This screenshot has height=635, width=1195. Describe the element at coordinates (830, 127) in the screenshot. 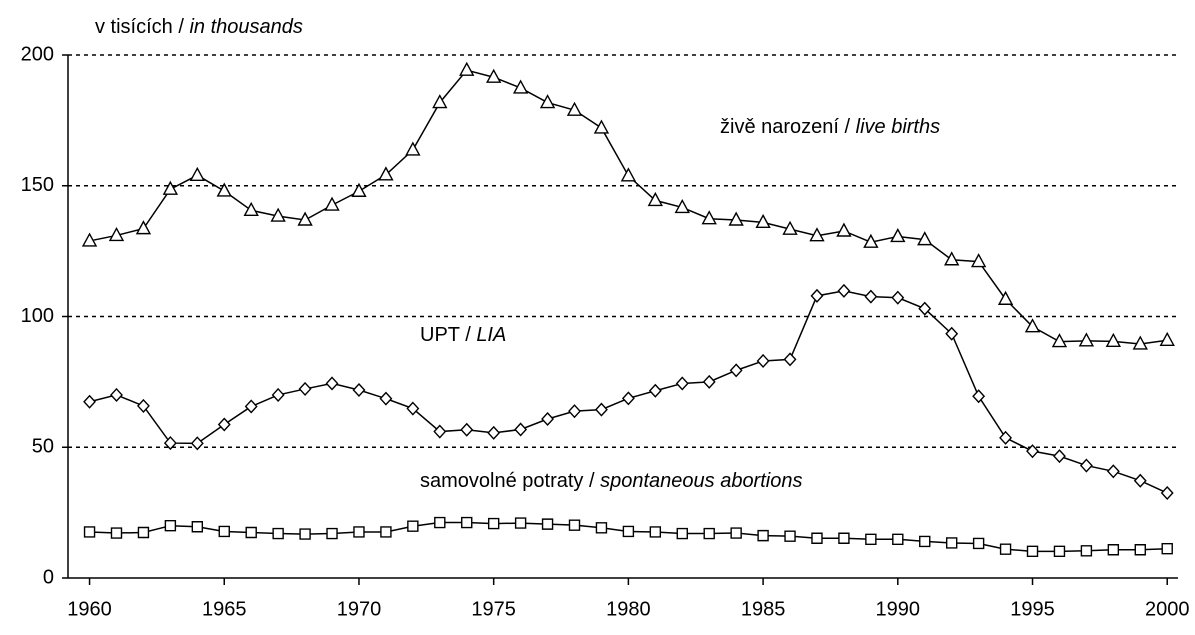

I see `series-label: živě narození / live births` at that location.